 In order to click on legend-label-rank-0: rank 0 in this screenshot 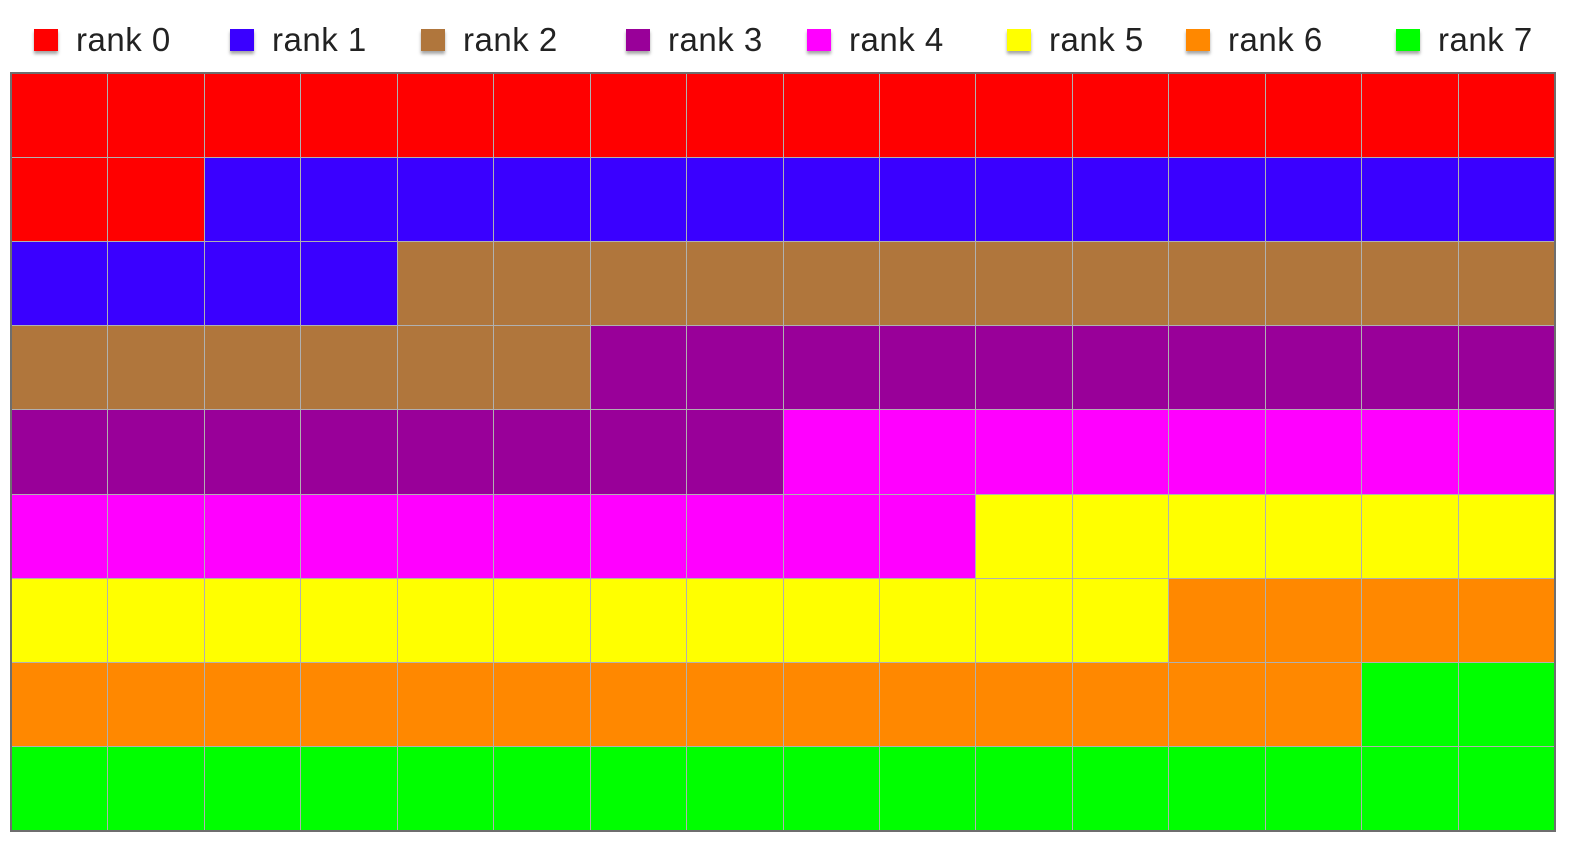, I will do `click(123, 39)`.